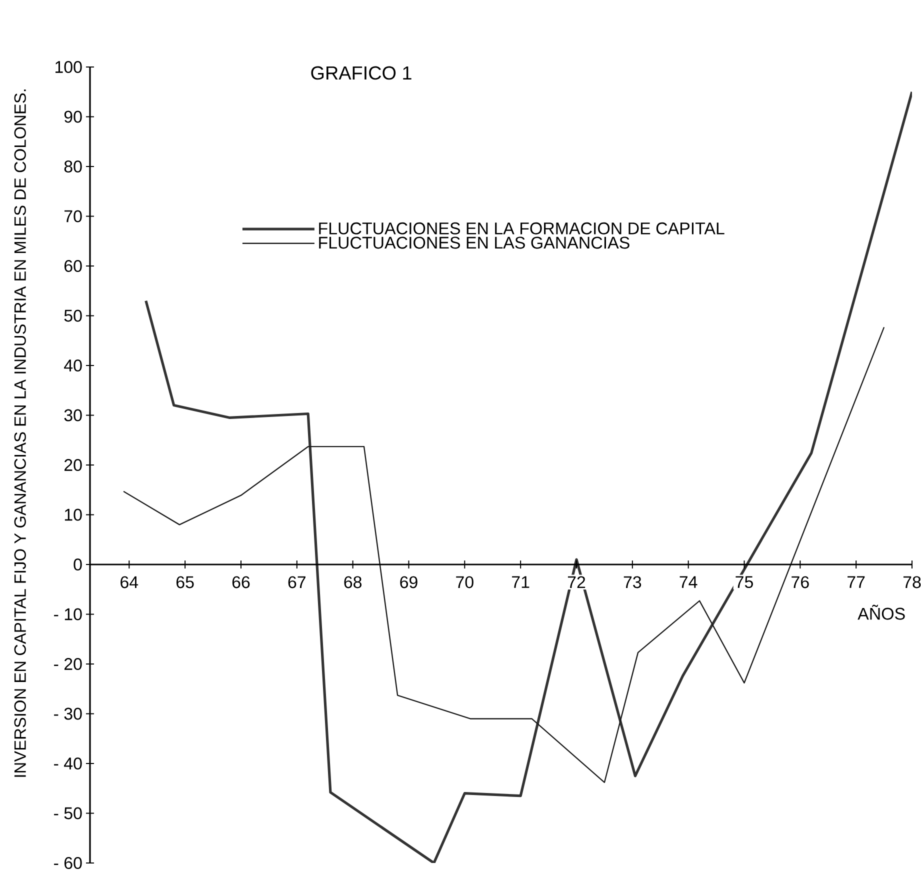 The image size is (921, 880). What do you see at coordinates (78, 564) in the screenshot?
I see `y-tick-label: 0` at bounding box center [78, 564].